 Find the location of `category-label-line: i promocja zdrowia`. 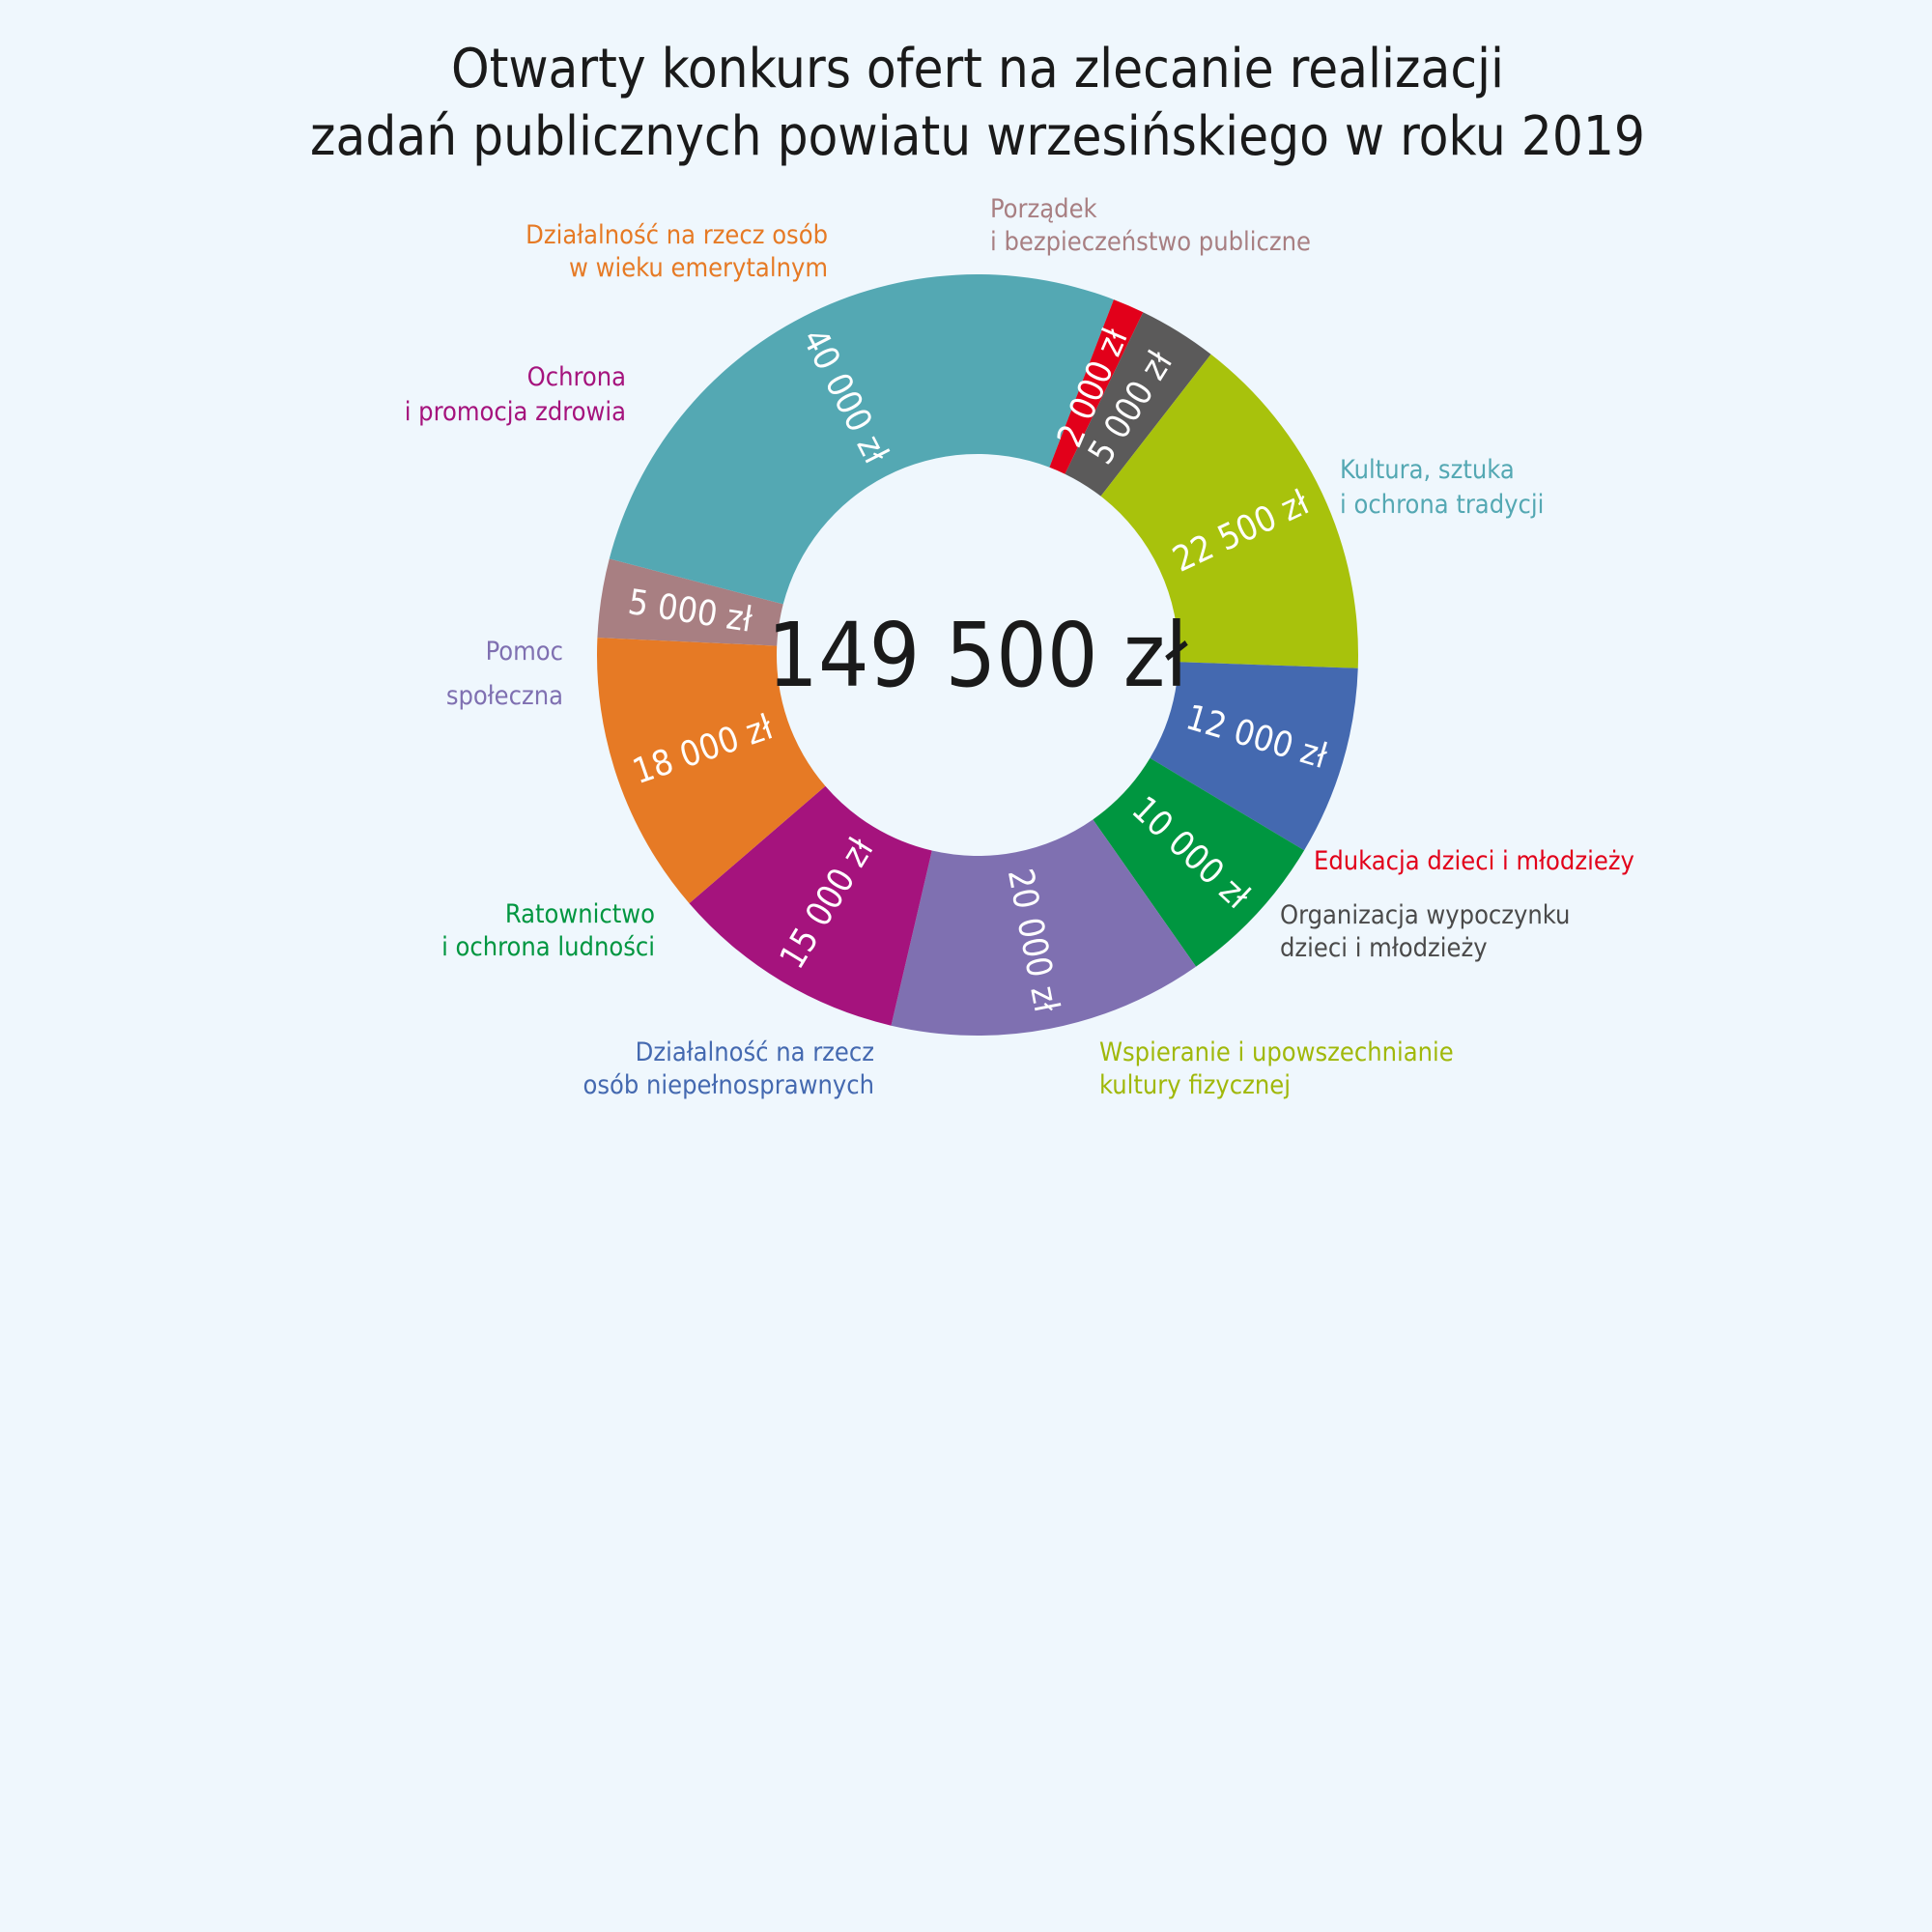

category-label-line: i promocja zdrowia is located at coordinates (515, 412).